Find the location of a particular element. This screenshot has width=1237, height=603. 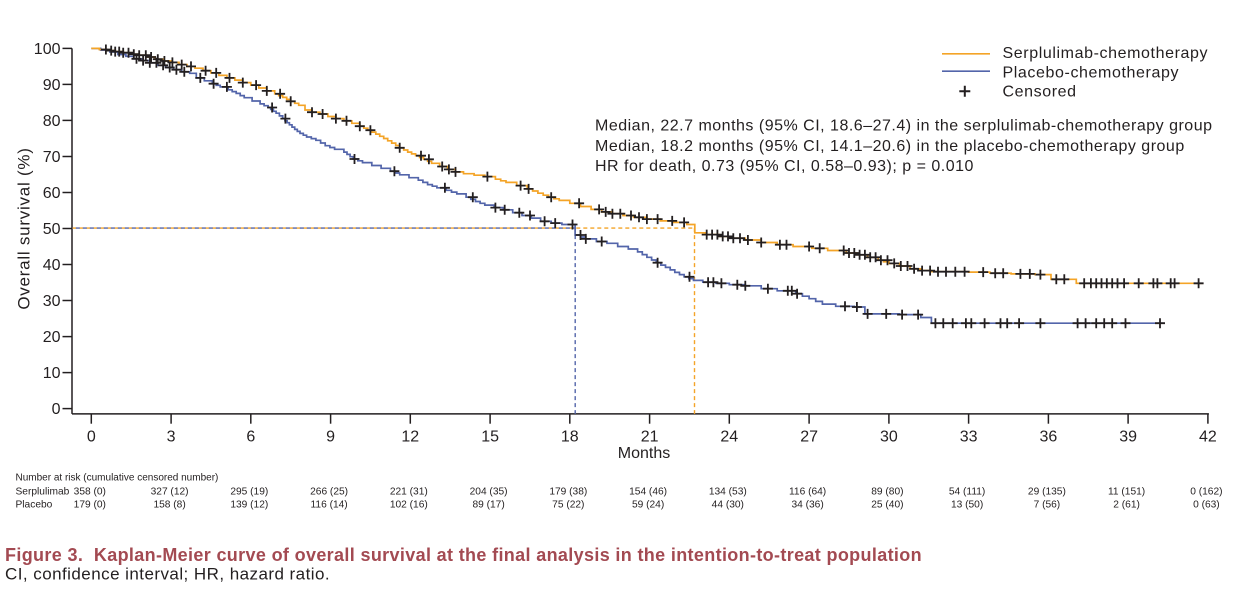

svg-text: 60 is located at coordinates (52, 193).